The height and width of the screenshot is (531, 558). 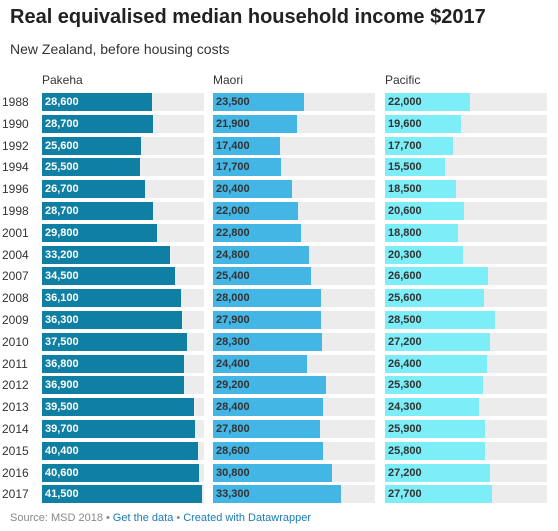 What do you see at coordinates (111, 298) in the screenshot?
I see `bar-pakeha-2008` at bounding box center [111, 298].